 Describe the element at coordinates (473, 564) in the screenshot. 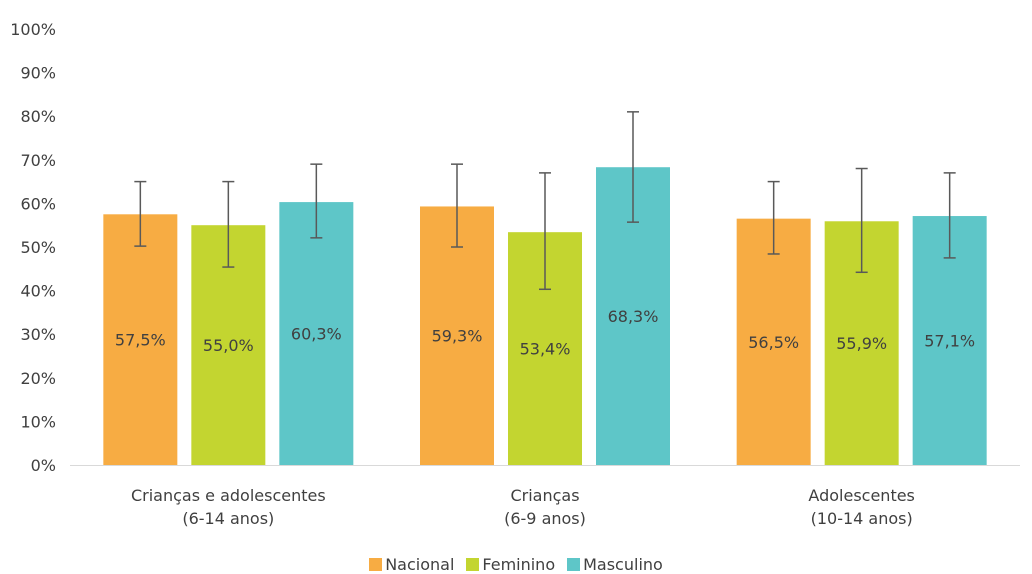

I see `legend-swatch-feminino` at that location.